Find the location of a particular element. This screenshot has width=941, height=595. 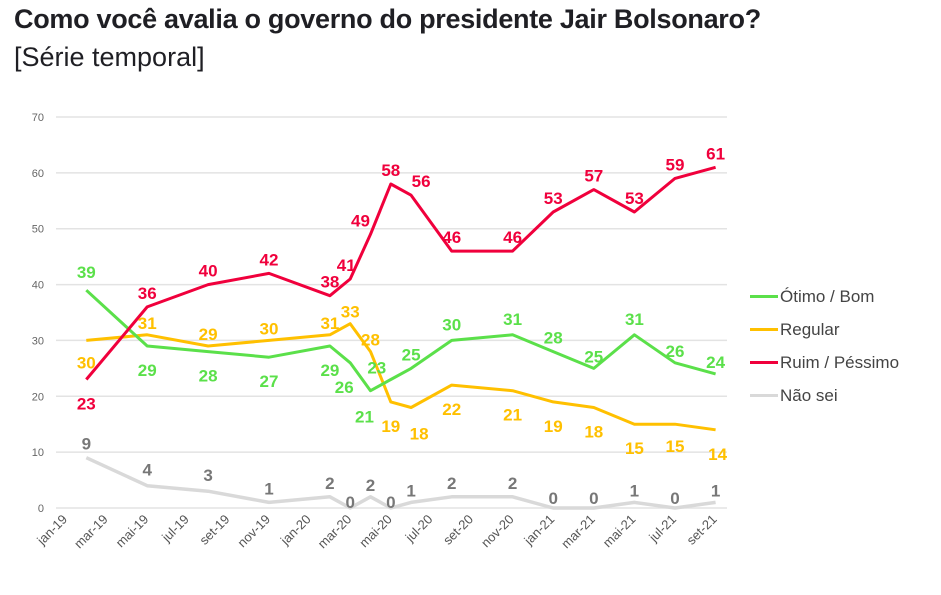

data-label: 59 is located at coordinates (675, 164).